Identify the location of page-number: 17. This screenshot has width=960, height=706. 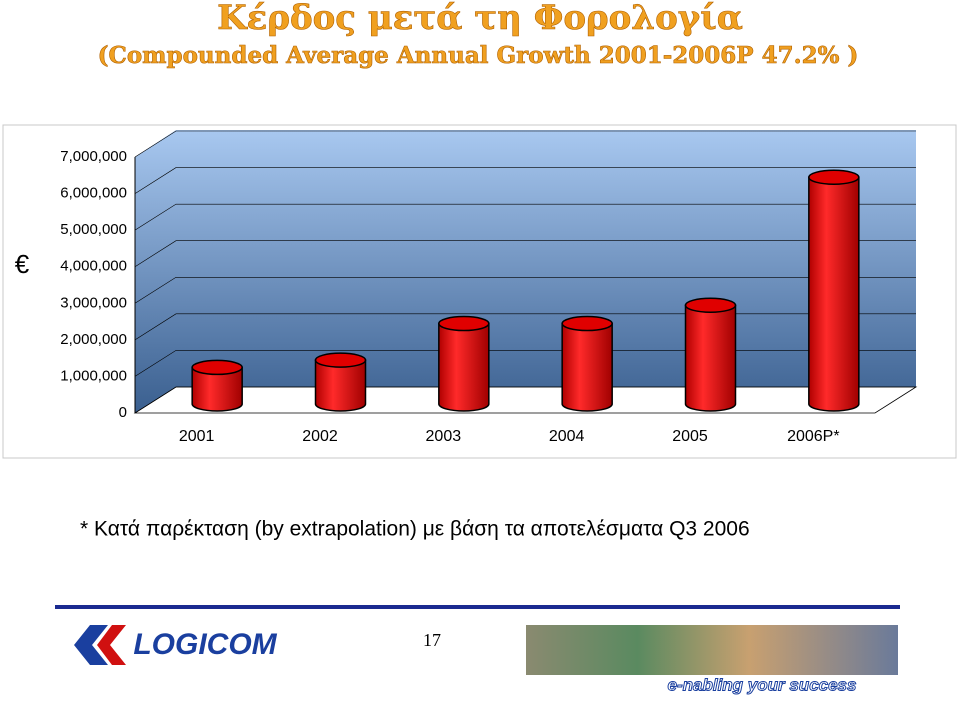
(432, 640).